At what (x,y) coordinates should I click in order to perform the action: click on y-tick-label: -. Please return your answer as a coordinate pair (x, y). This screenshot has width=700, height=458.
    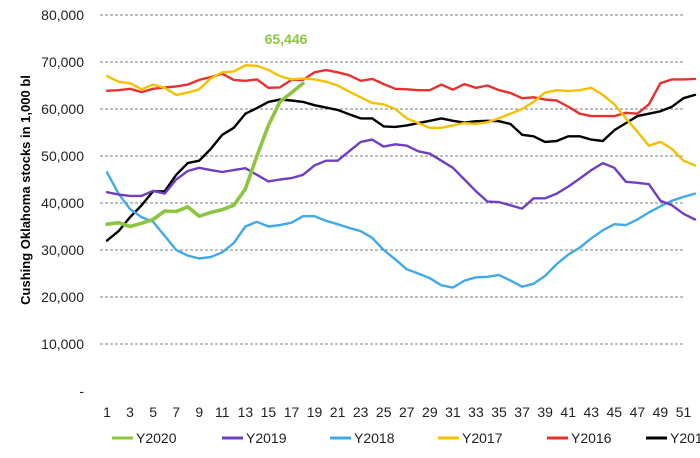
    Looking at the image, I should click on (81, 391).